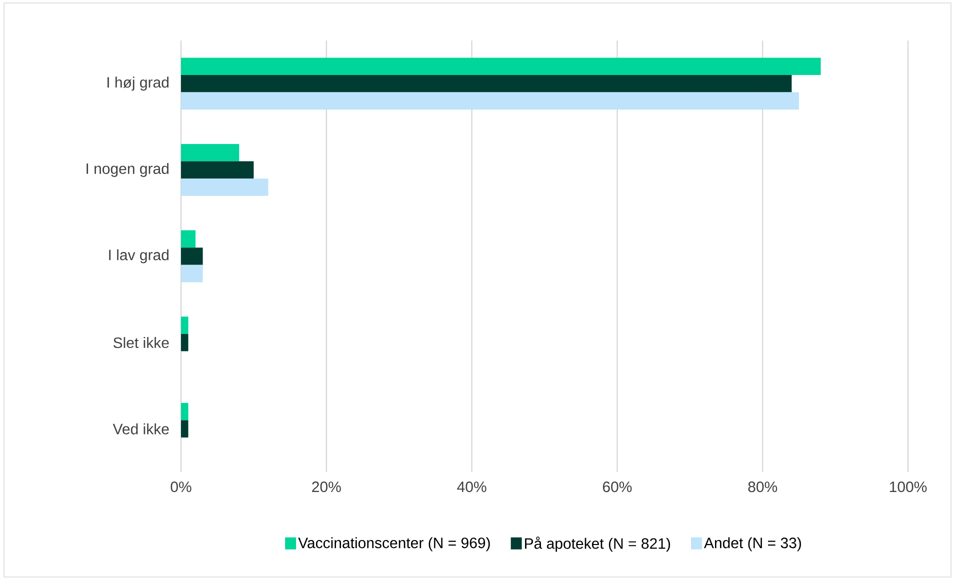  I want to click on legend-label: Vaccinationscenter (N = 969), so click(394, 544).